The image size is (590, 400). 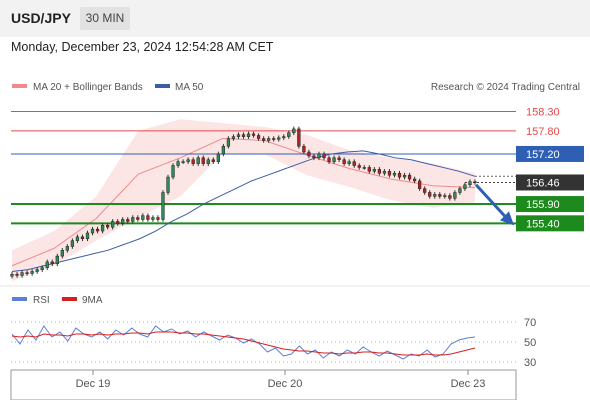 I want to click on rsi-ma-legend-label: 9MA, so click(x=92, y=300).